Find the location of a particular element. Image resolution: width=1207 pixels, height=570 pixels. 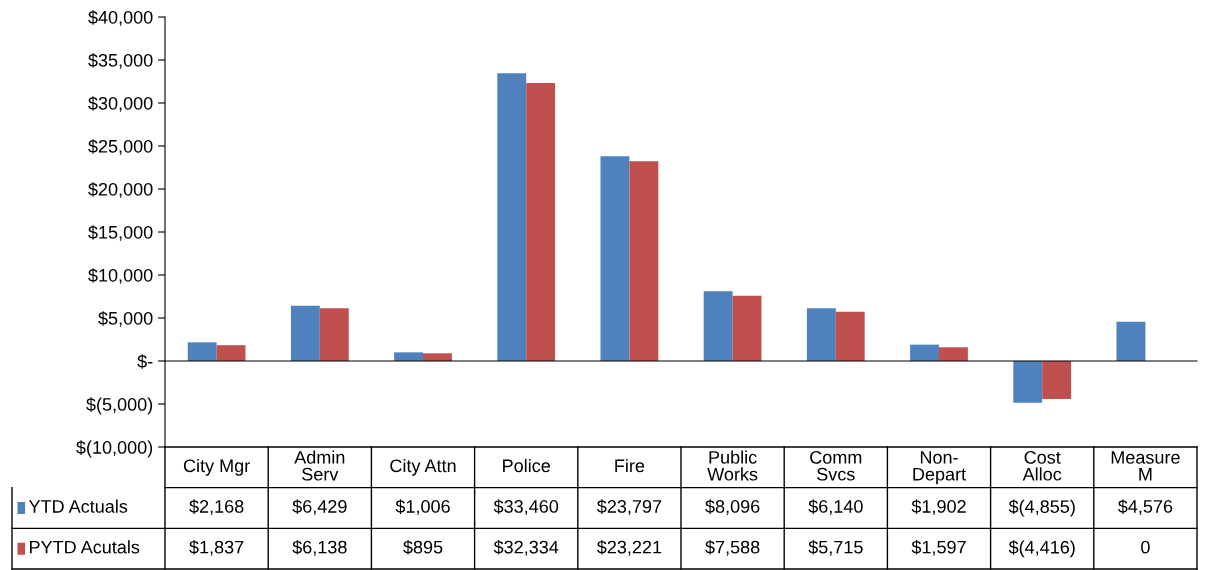

x-tick-label: Public Works is located at coordinates (732, 465).